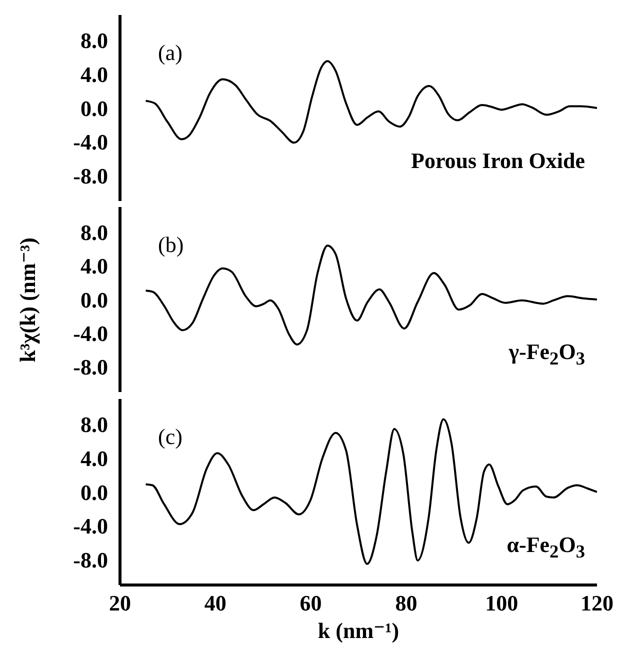 This screenshot has height=656, width=618. I want to click on x-tick-label: 80, so click(406, 603).